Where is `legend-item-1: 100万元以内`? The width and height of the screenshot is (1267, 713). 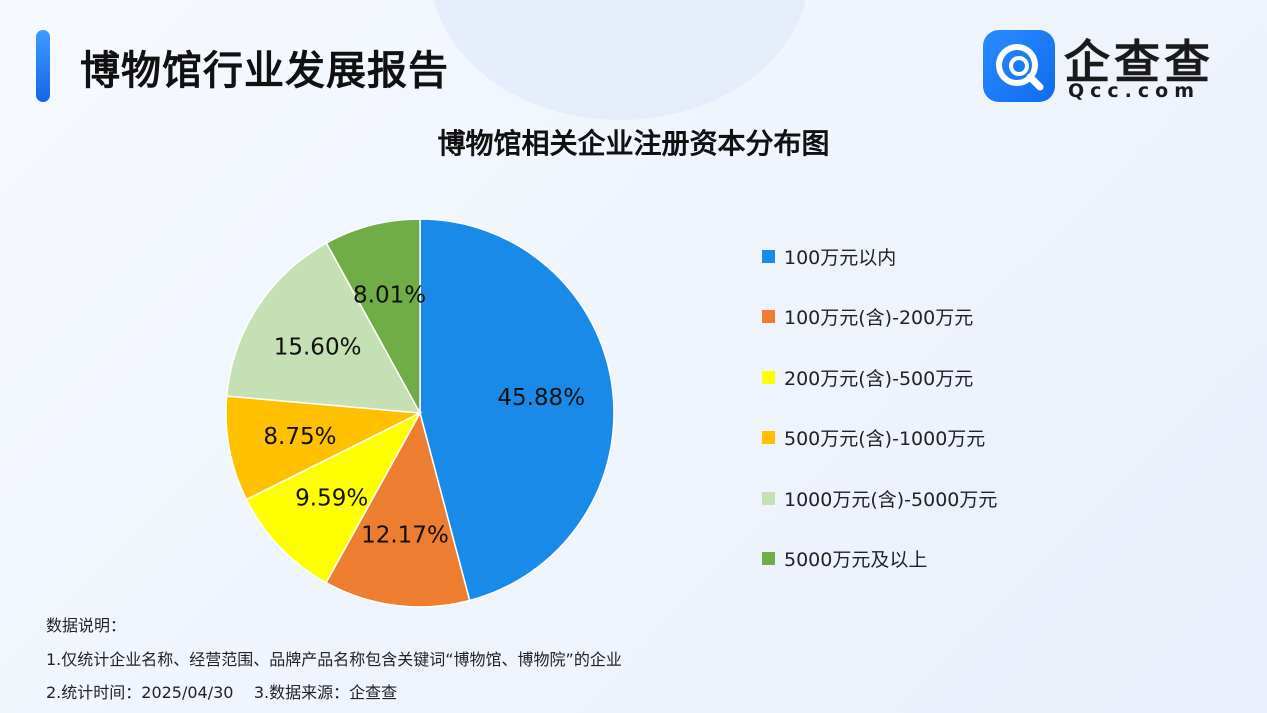 legend-item-1: 100万元以内 is located at coordinates (829, 256).